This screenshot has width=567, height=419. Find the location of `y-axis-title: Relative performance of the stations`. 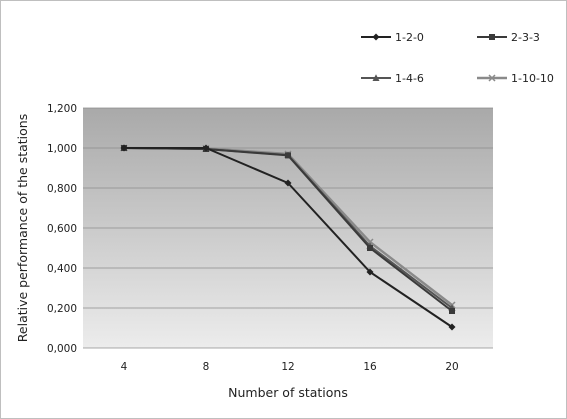

y-axis-title: Relative performance of the stations is located at coordinates (22, 228).